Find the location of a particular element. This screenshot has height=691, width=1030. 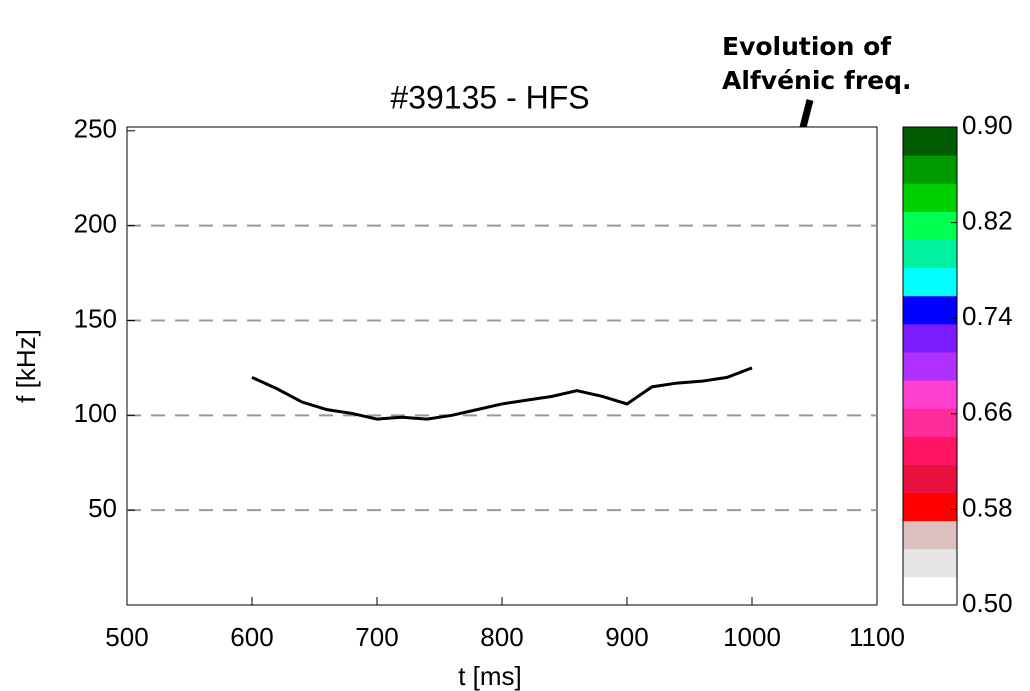

y-tick-label: 150 is located at coordinates (95, 318).